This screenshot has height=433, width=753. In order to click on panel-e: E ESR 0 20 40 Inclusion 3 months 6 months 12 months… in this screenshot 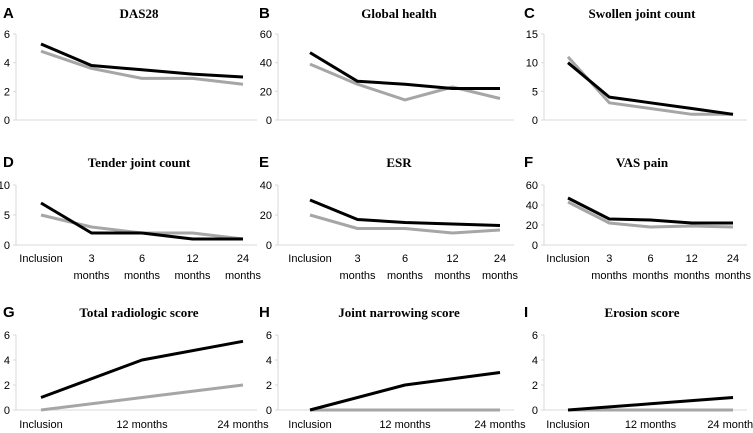, I will do `click(389, 218)`.